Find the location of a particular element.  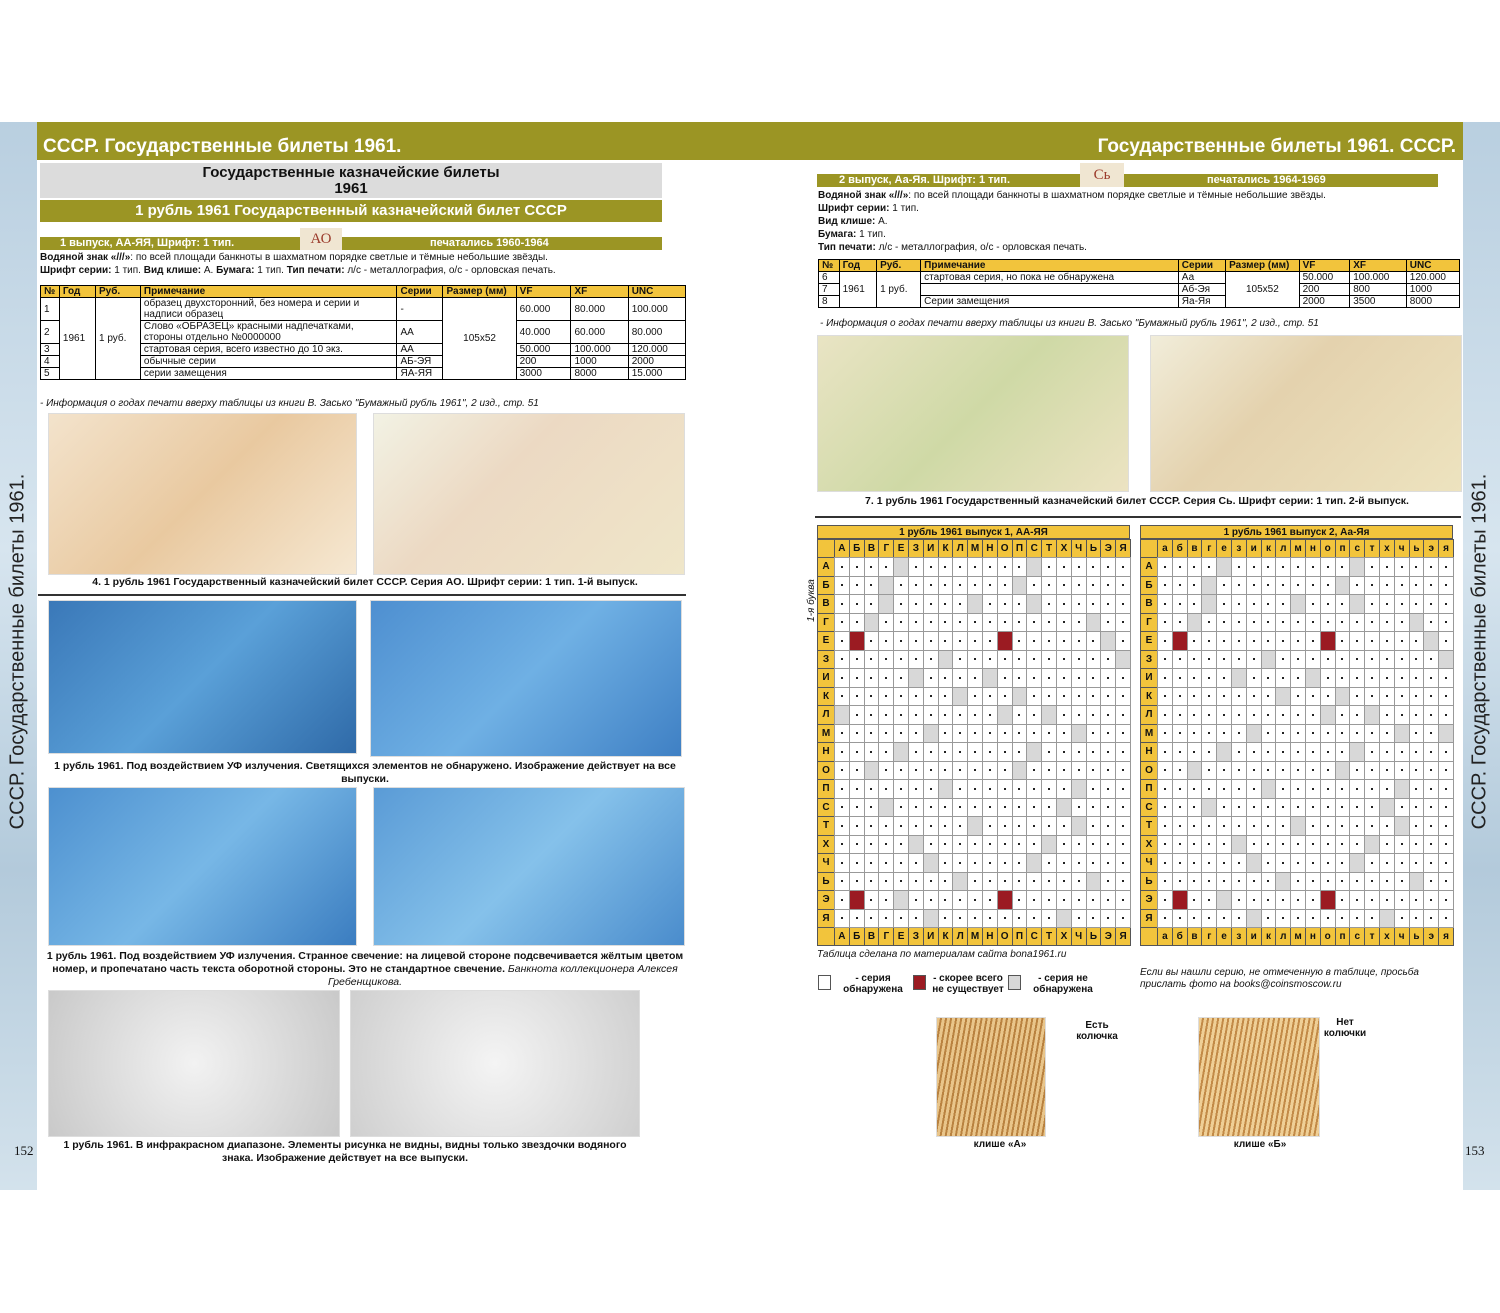

grid-row-label: С is located at coordinates (826, 807).